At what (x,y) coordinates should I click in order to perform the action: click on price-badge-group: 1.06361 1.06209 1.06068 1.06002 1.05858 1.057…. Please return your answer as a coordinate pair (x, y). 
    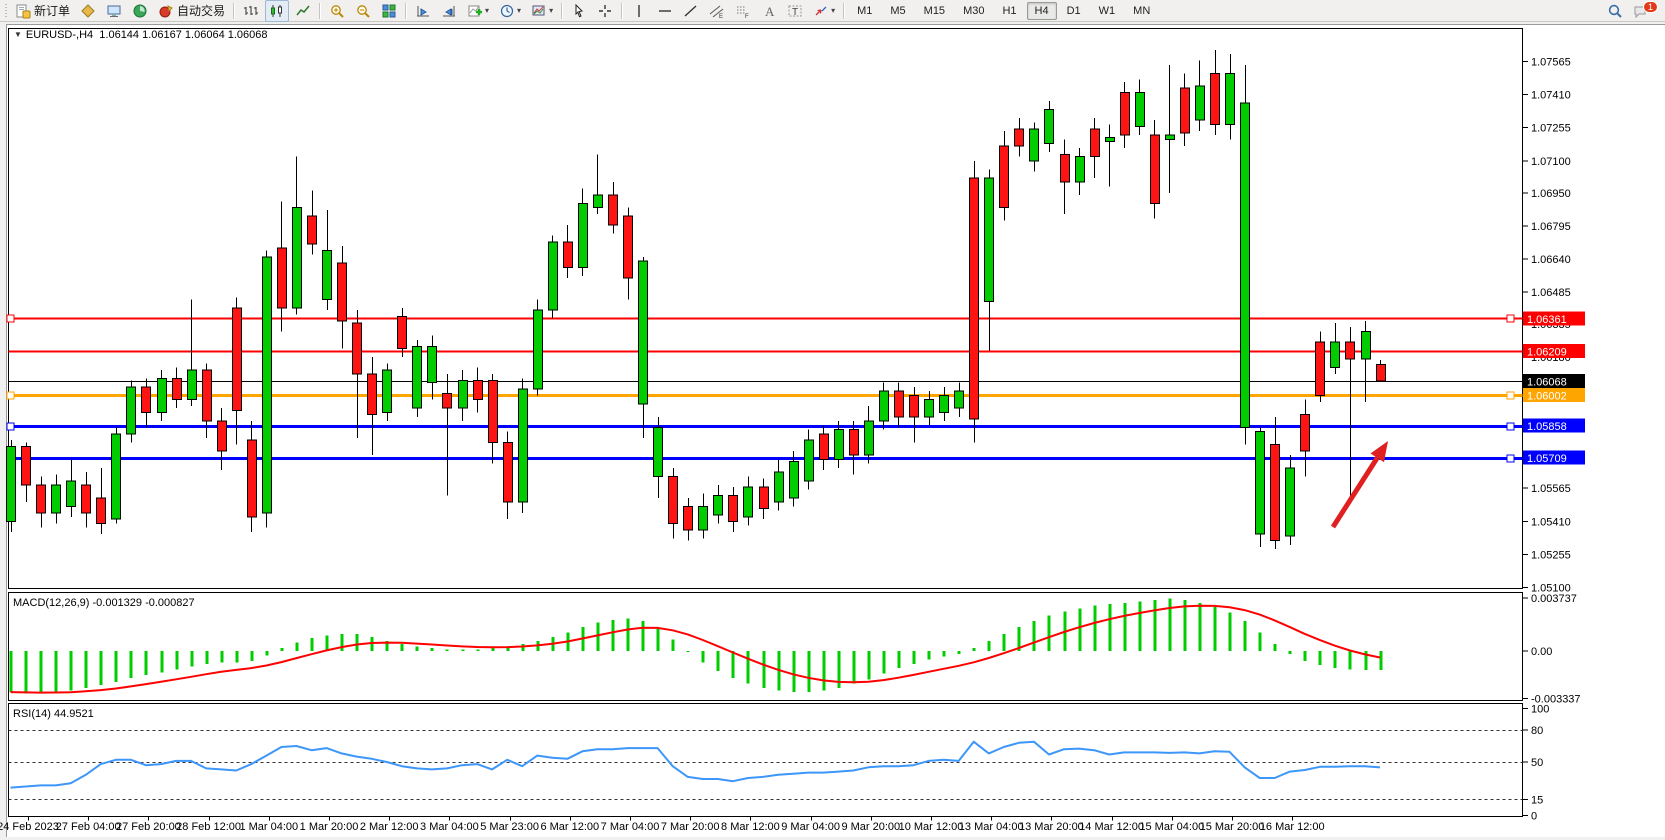
    Looking at the image, I should click on (1554, 388).